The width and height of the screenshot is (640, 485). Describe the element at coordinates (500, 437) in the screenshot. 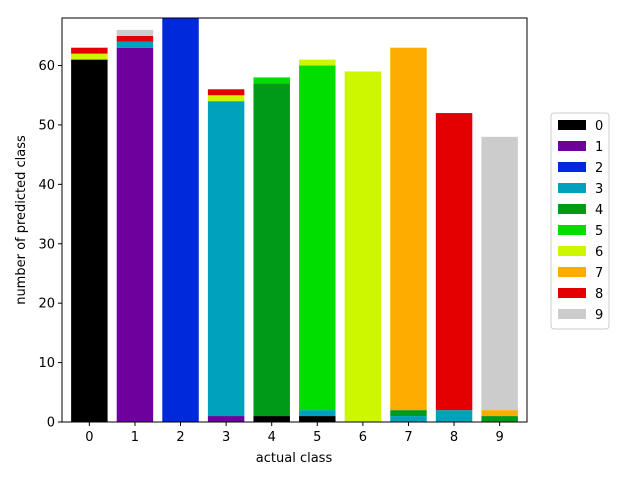

I see `x-tick-label: 9` at that location.